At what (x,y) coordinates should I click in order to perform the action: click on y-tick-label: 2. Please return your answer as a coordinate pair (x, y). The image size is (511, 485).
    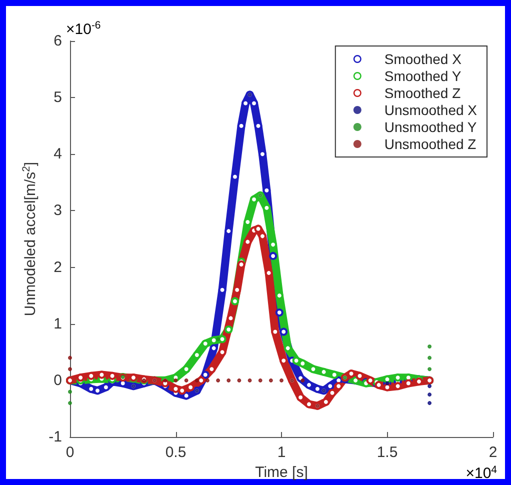
    Looking at the image, I should click on (58, 267).